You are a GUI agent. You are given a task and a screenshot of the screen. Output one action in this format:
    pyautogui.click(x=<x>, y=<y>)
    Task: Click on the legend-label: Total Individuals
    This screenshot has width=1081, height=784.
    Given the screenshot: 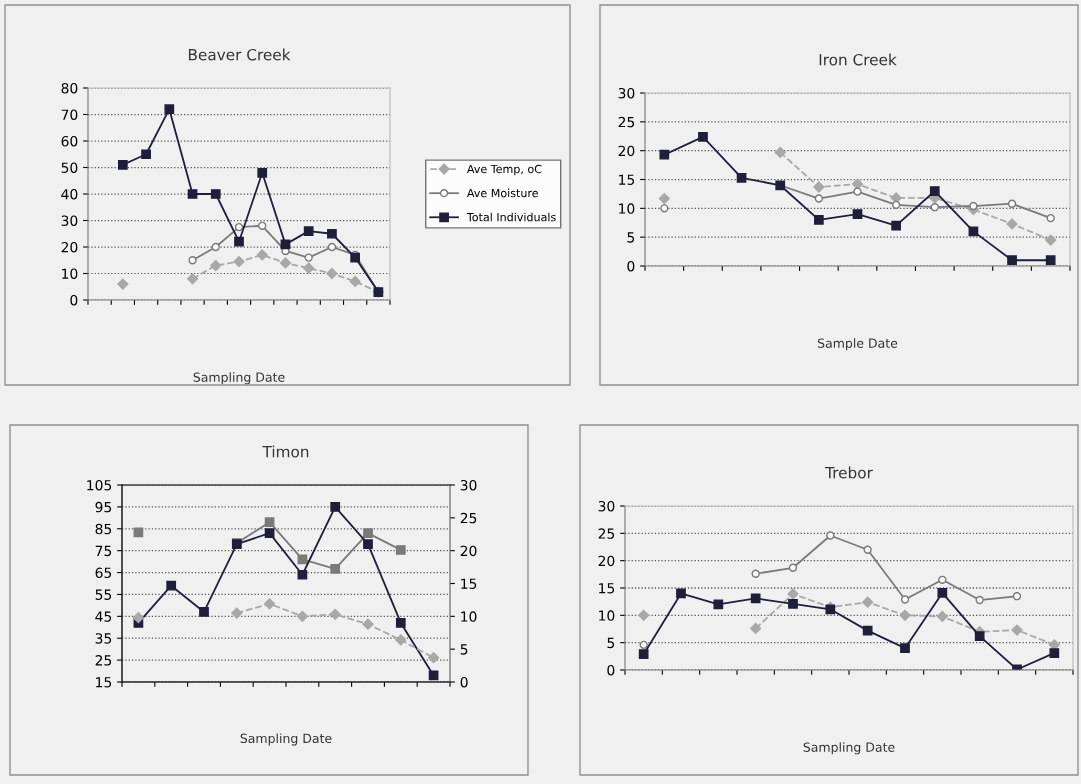 What is the action you would take?
    pyautogui.click(x=511, y=217)
    